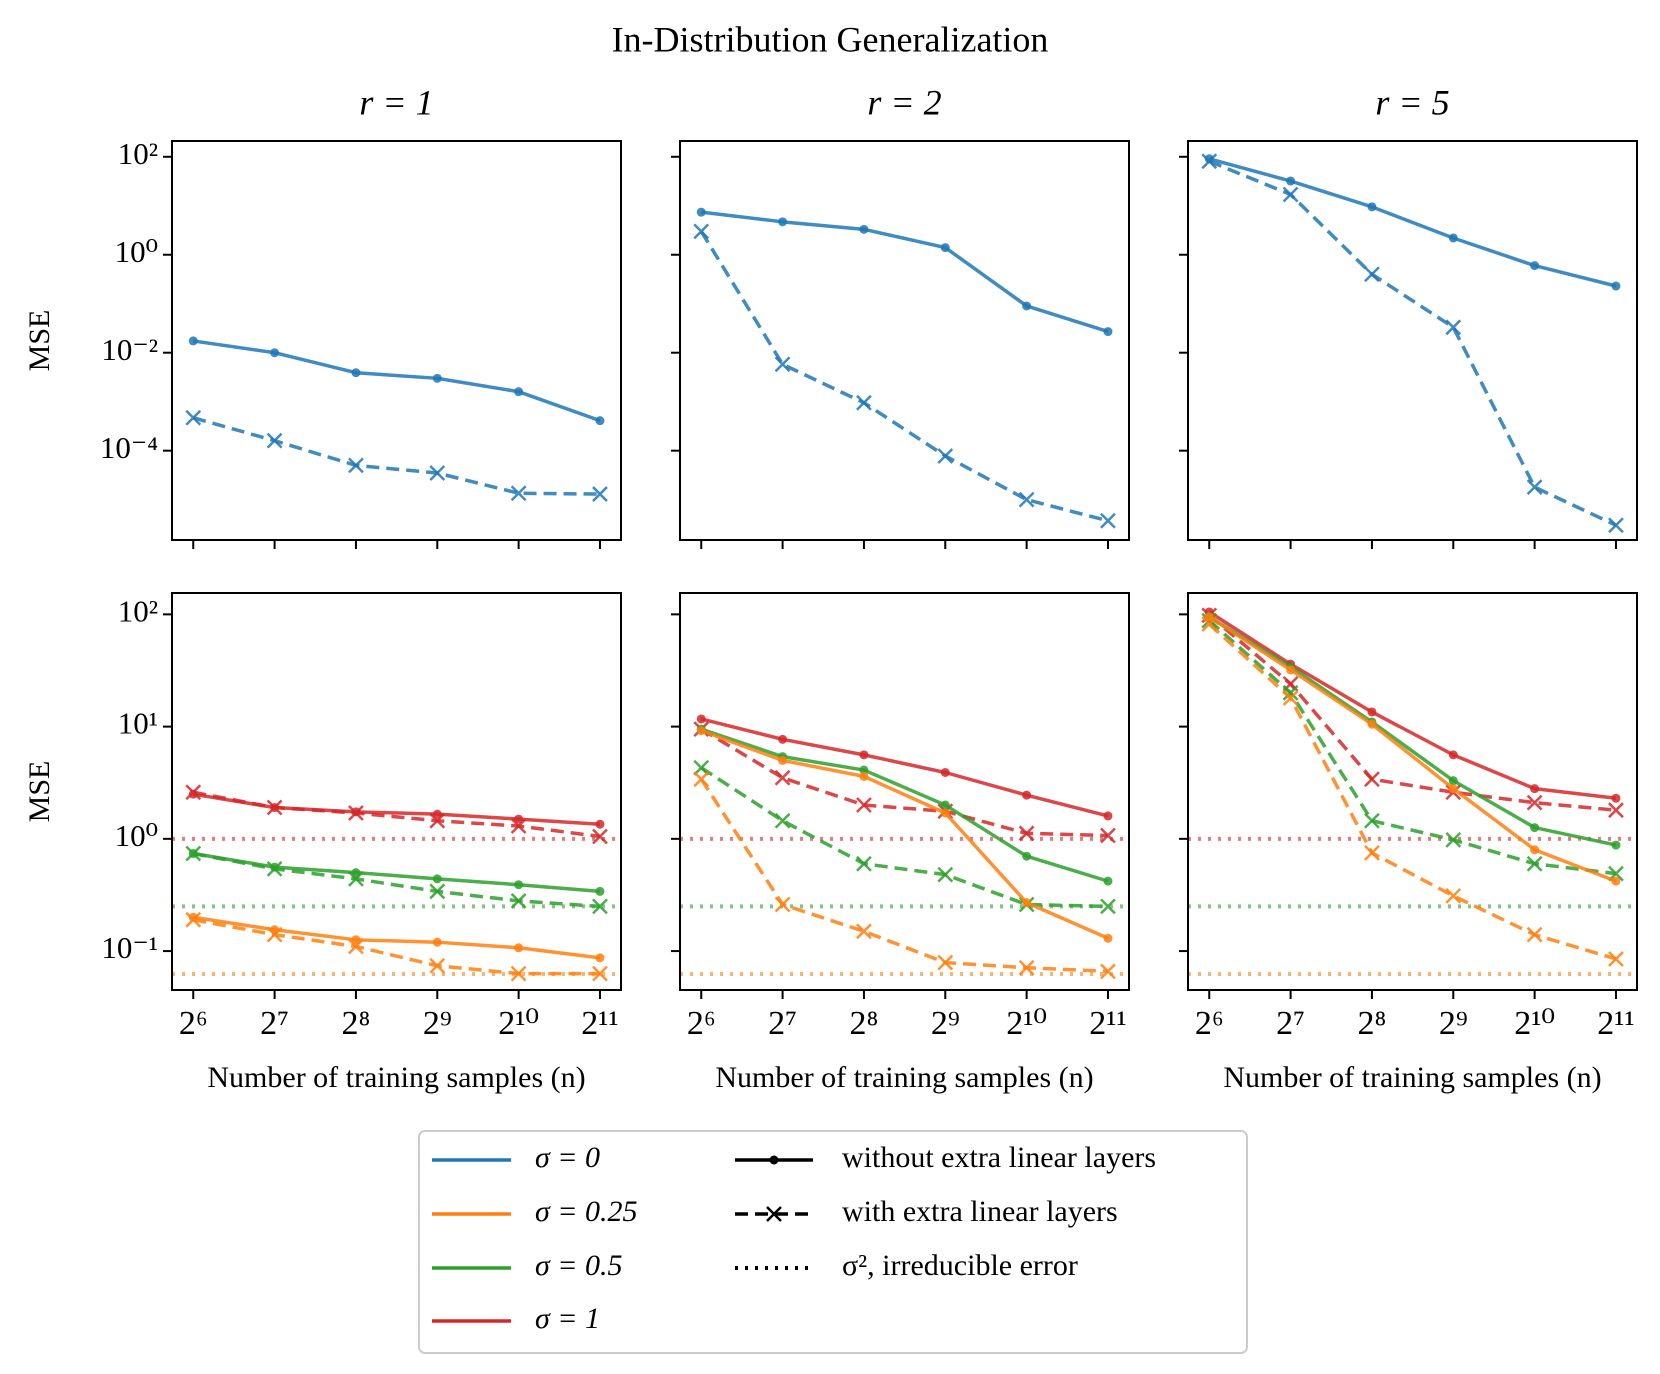 The height and width of the screenshot is (1374, 1660). Describe the element at coordinates (138, 610) in the screenshot. I see `y-tick-label: 10²` at that location.